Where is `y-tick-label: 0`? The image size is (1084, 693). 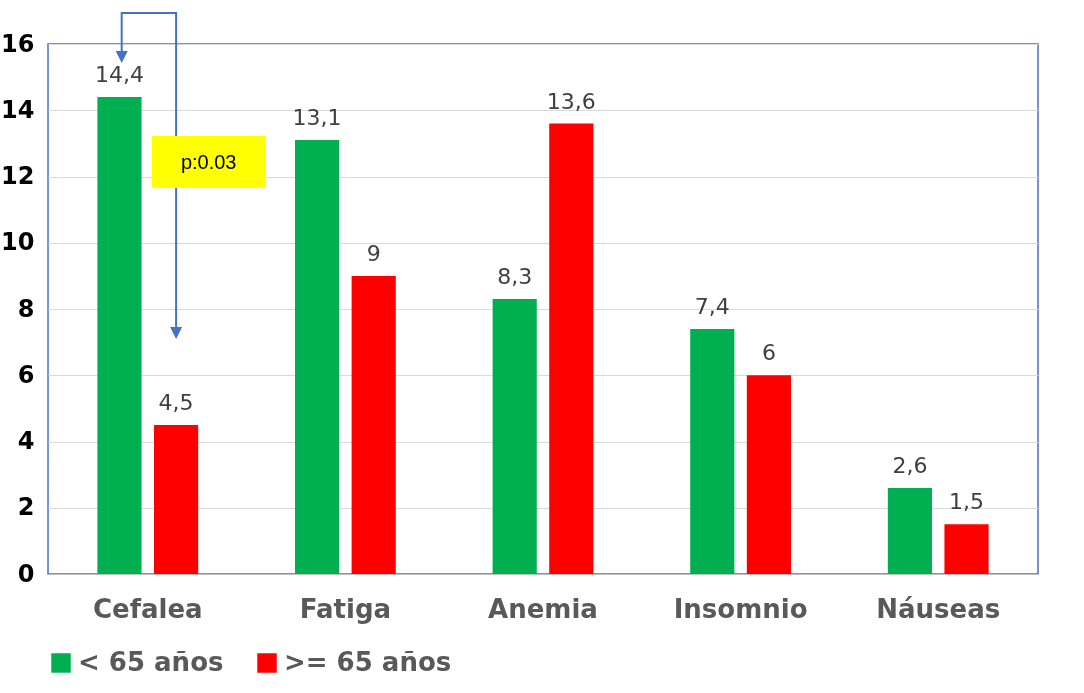 y-tick-label: 0 is located at coordinates (26, 573).